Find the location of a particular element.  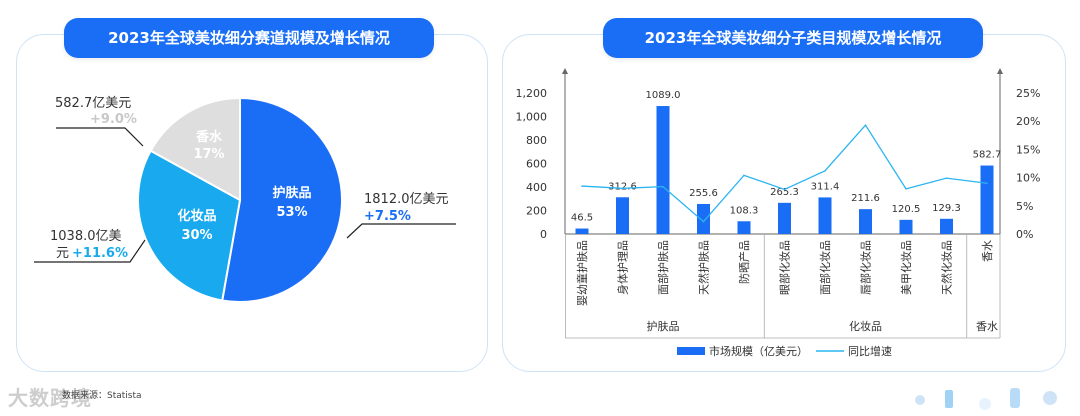

bar-series is located at coordinates (784, 170).